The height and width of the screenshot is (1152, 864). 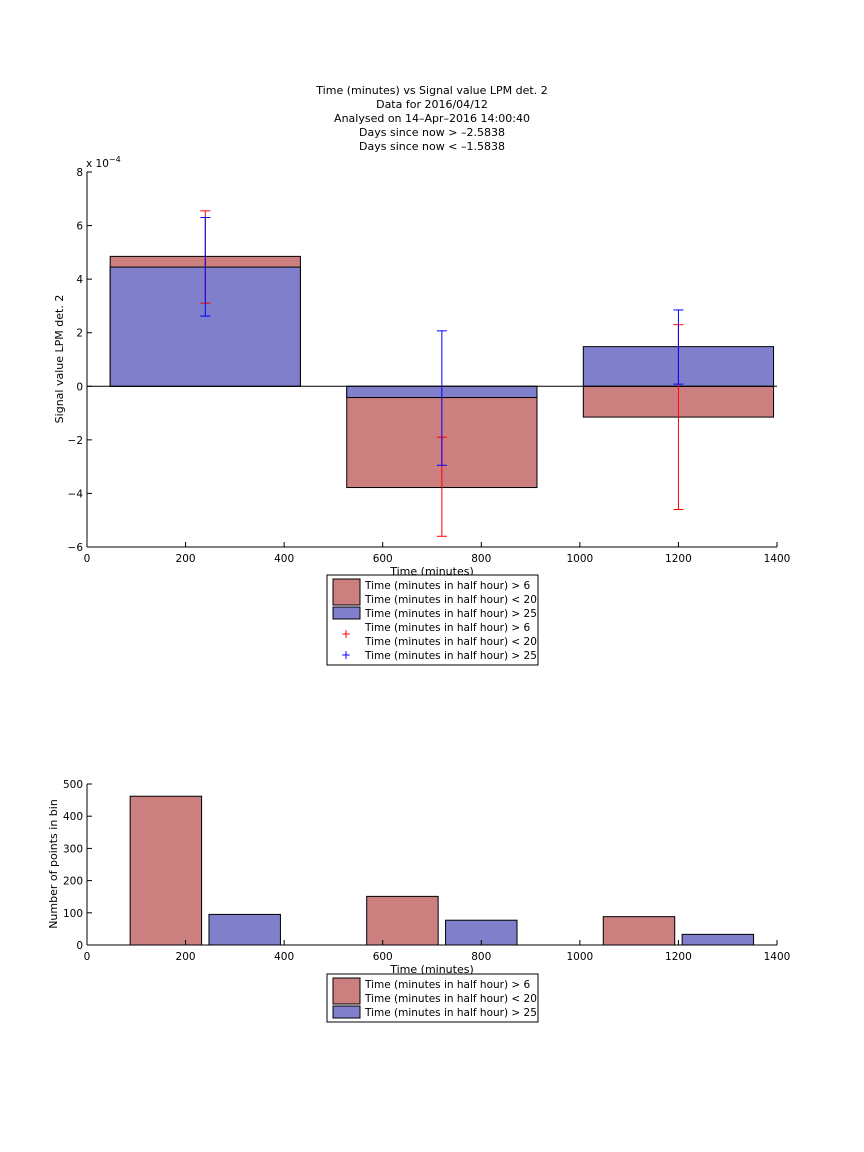 What do you see at coordinates (97, 164) in the screenshot?
I see `y-exponent-base: x 10` at bounding box center [97, 164].